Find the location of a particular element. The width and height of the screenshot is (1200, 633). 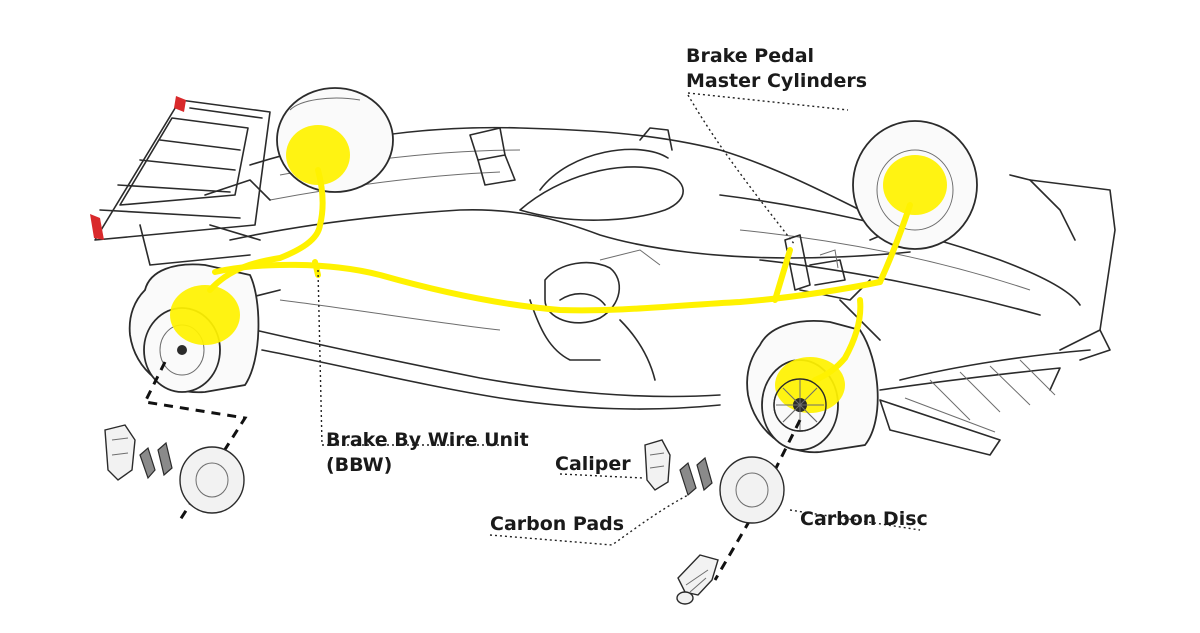

carbon-disc-label-text: Carbon Disc is located at coordinates (864, 519).